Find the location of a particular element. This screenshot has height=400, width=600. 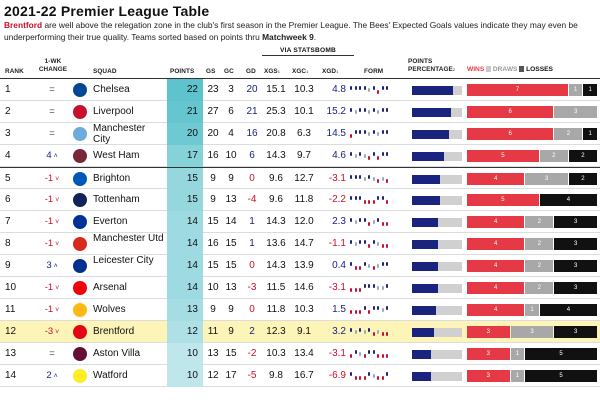

change-value: = is located at coordinates (52, 111).